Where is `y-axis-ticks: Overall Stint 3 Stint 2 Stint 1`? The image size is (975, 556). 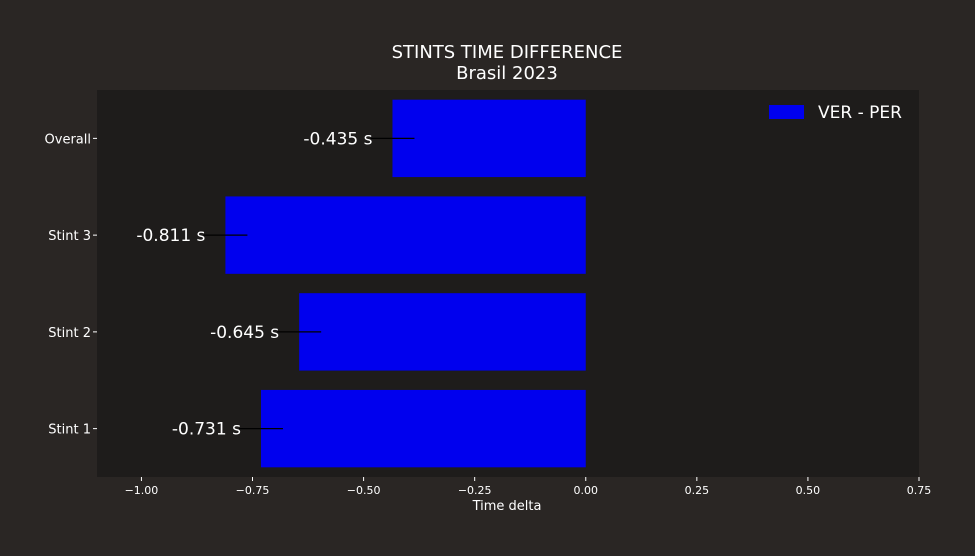
y-axis-ticks: Overall Stint 3 Stint 2 Stint 1 is located at coordinates (71, 285).